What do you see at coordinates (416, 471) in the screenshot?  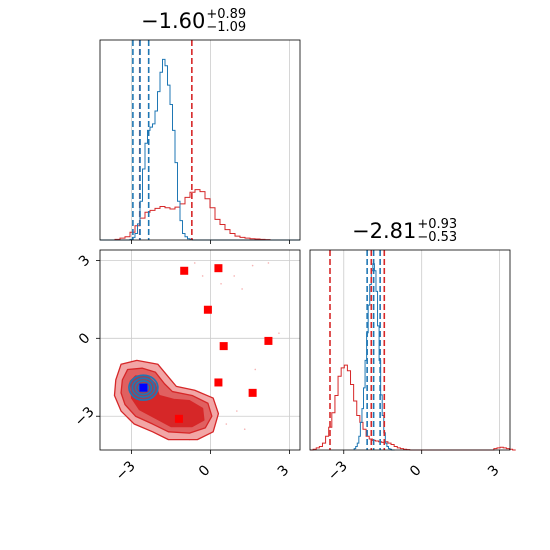 I see `p2-xtick-label-1: 0` at bounding box center [416, 471].